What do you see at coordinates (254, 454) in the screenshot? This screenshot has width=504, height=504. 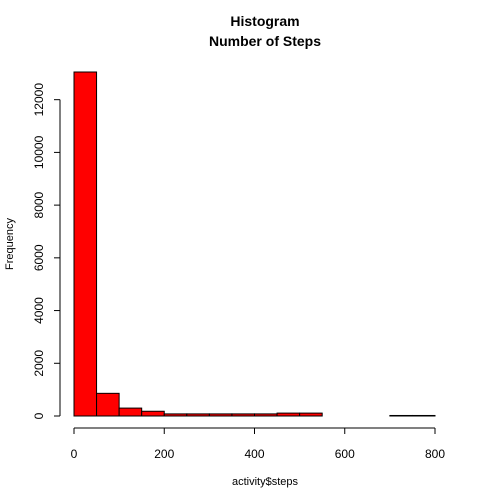 I see `x-tick-label-2: 400` at bounding box center [254, 454].